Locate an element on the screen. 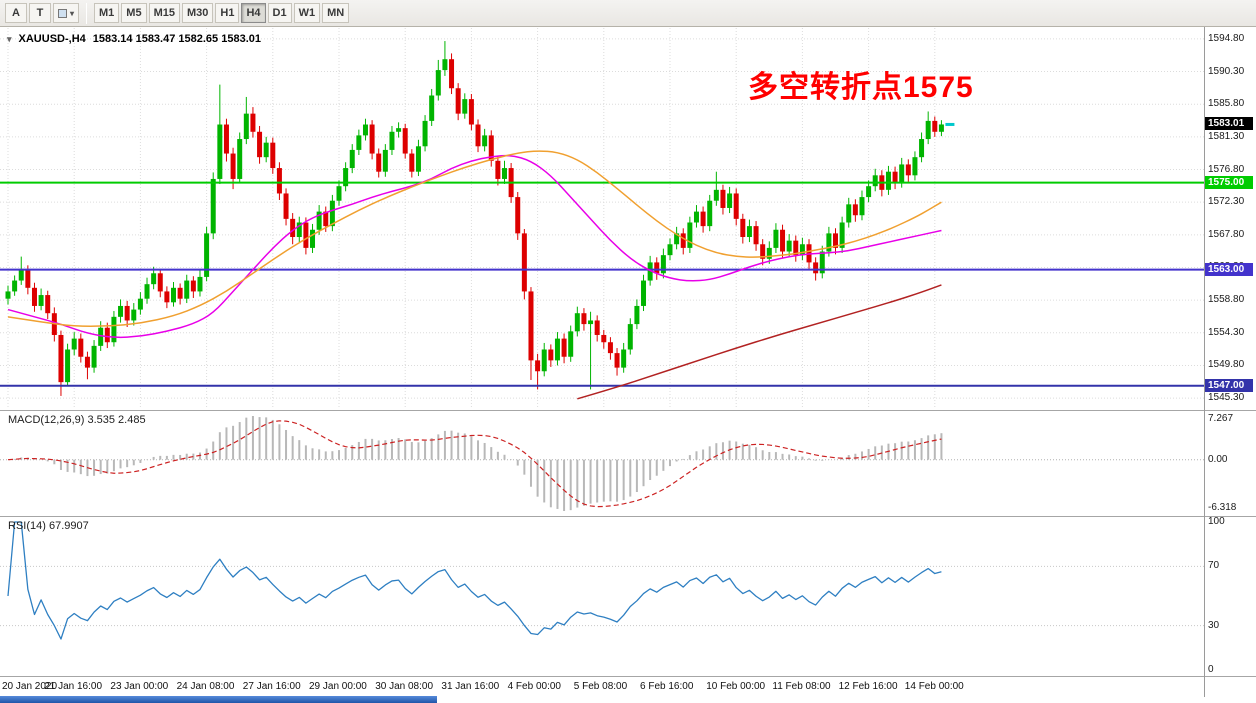 This screenshot has height=703, width=1256. timeframe-group: M1 M5 M15 M30 H1 H4 D1 W1 MN is located at coordinates (221, 13).